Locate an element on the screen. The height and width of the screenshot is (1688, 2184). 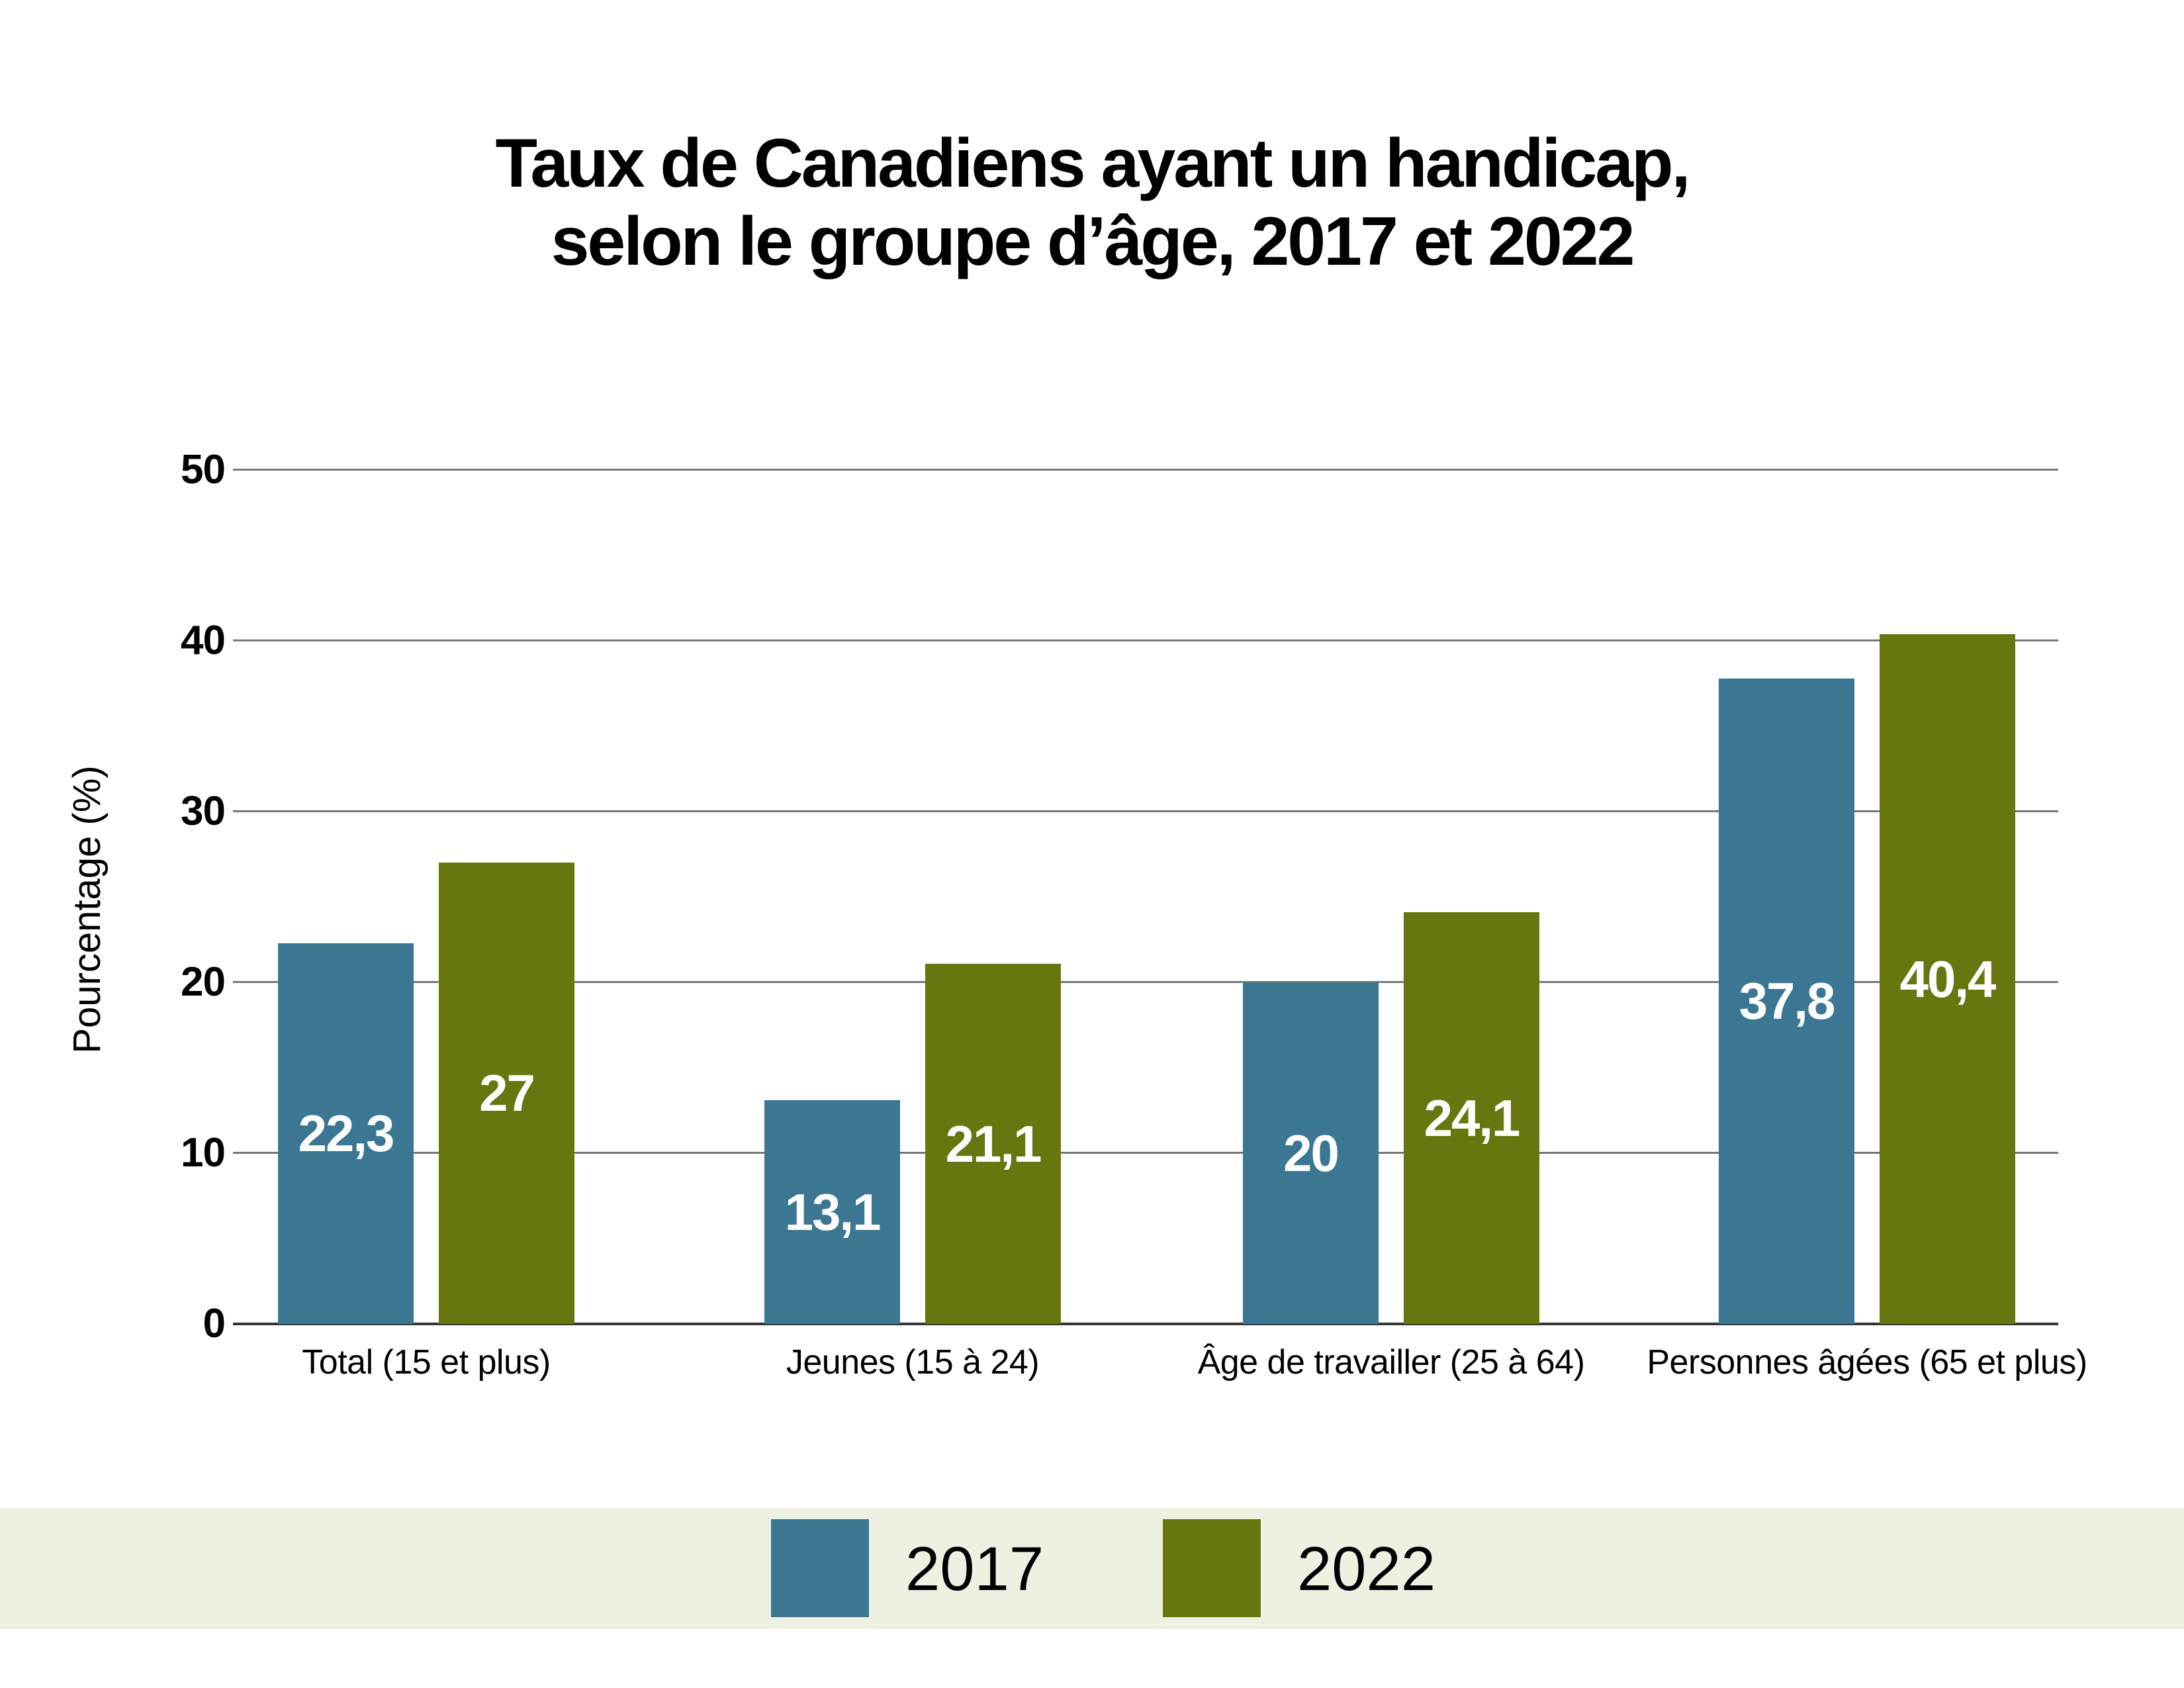
bar-value-label: 40,4 is located at coordinates (1948, 978).